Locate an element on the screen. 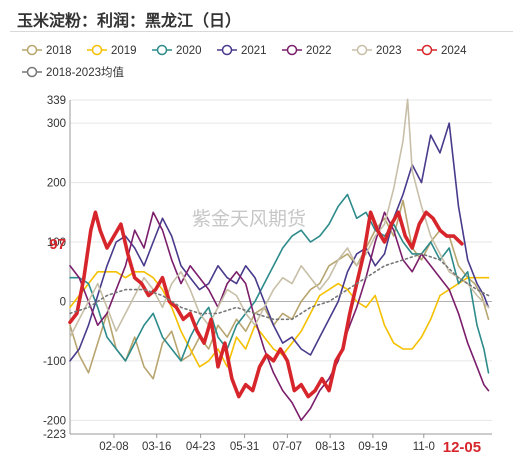 The height and width of the screenshot is (460, 521). legend-item-2019: 2019 is located at coordinates (112, 50).